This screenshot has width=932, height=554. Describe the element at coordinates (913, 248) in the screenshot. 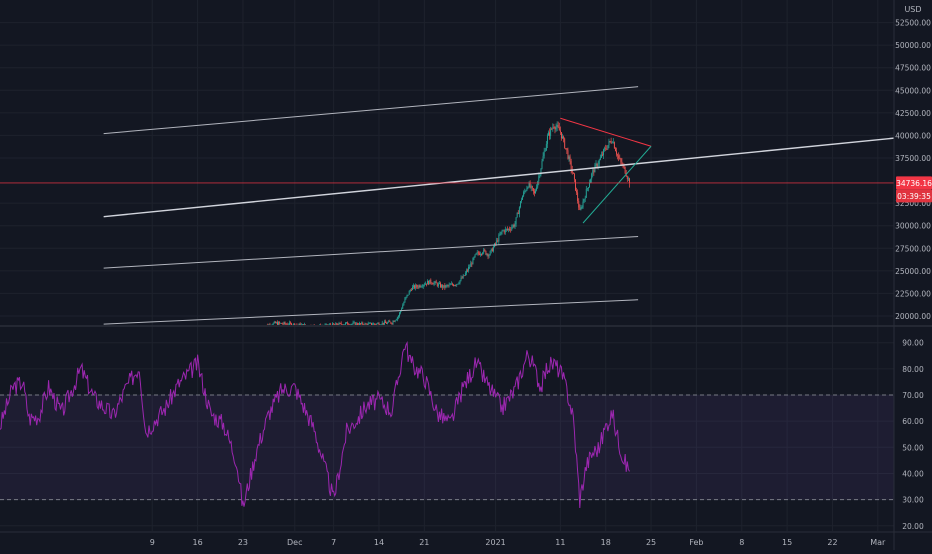

I see `price-tick-label: 27500.00` at that location.